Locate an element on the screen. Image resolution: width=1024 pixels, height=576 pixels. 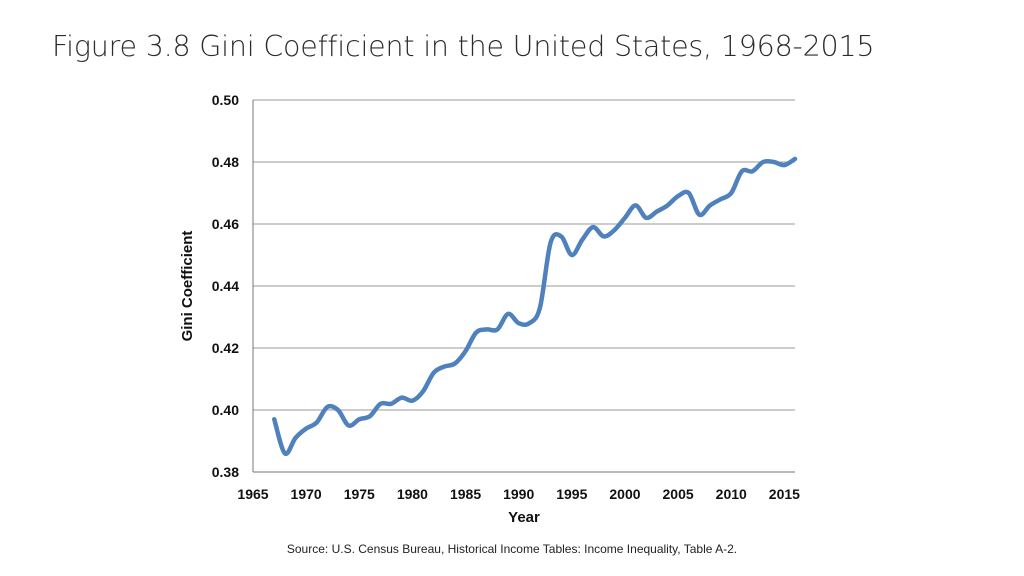
x-tick-label: 1995 is located at coordinates (571, 494).